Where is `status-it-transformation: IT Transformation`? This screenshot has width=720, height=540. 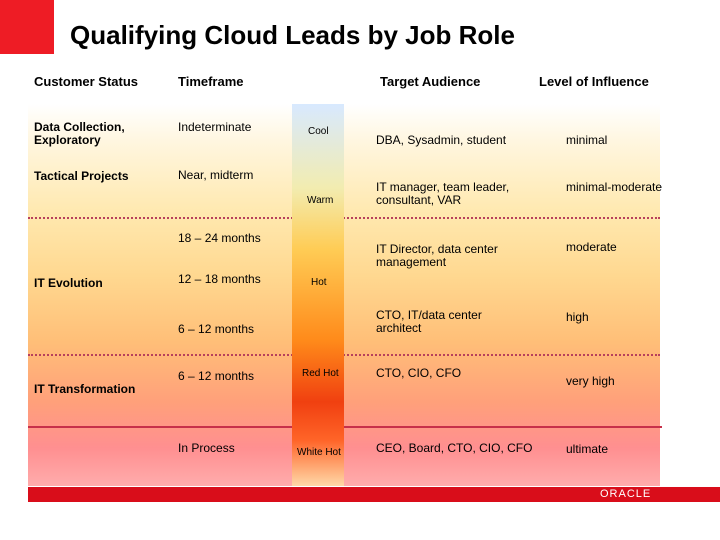
status-it-transformation: IT Transformation is located at coordinates (85, 389).